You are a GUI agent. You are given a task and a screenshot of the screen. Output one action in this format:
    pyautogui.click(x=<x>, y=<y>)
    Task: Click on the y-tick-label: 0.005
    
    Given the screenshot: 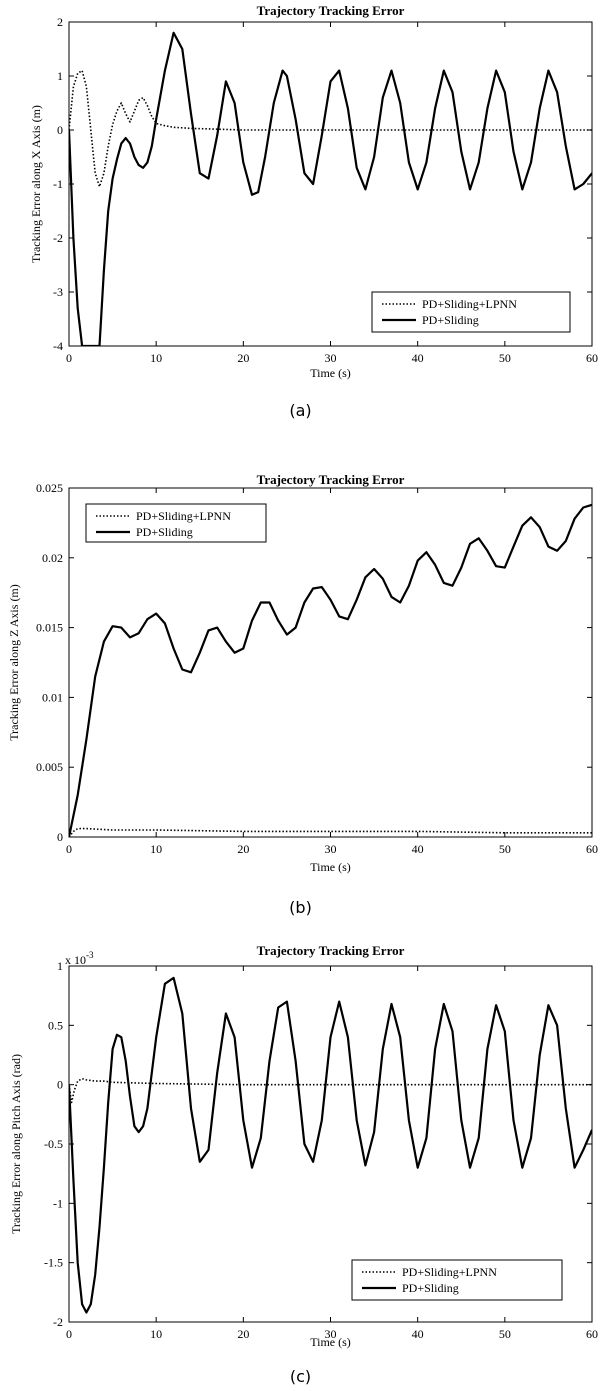 What is the action you would take?
    pyautogui.click(x=49, y=767)
    